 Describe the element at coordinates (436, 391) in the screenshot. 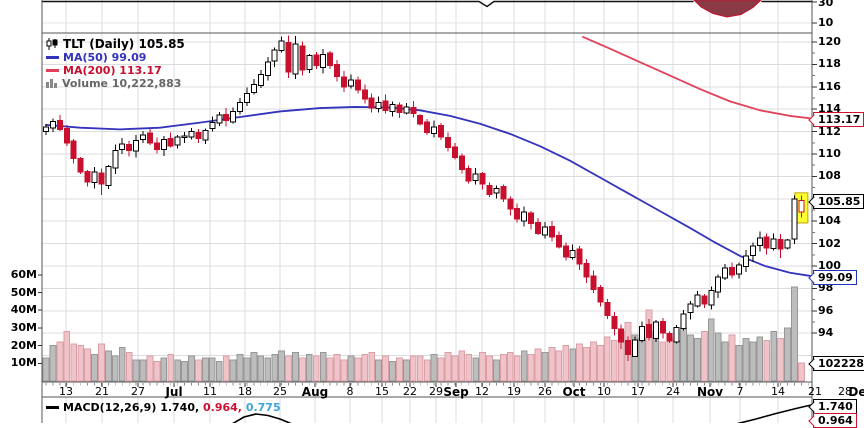

I see `date-axis-label: 29` at that location.